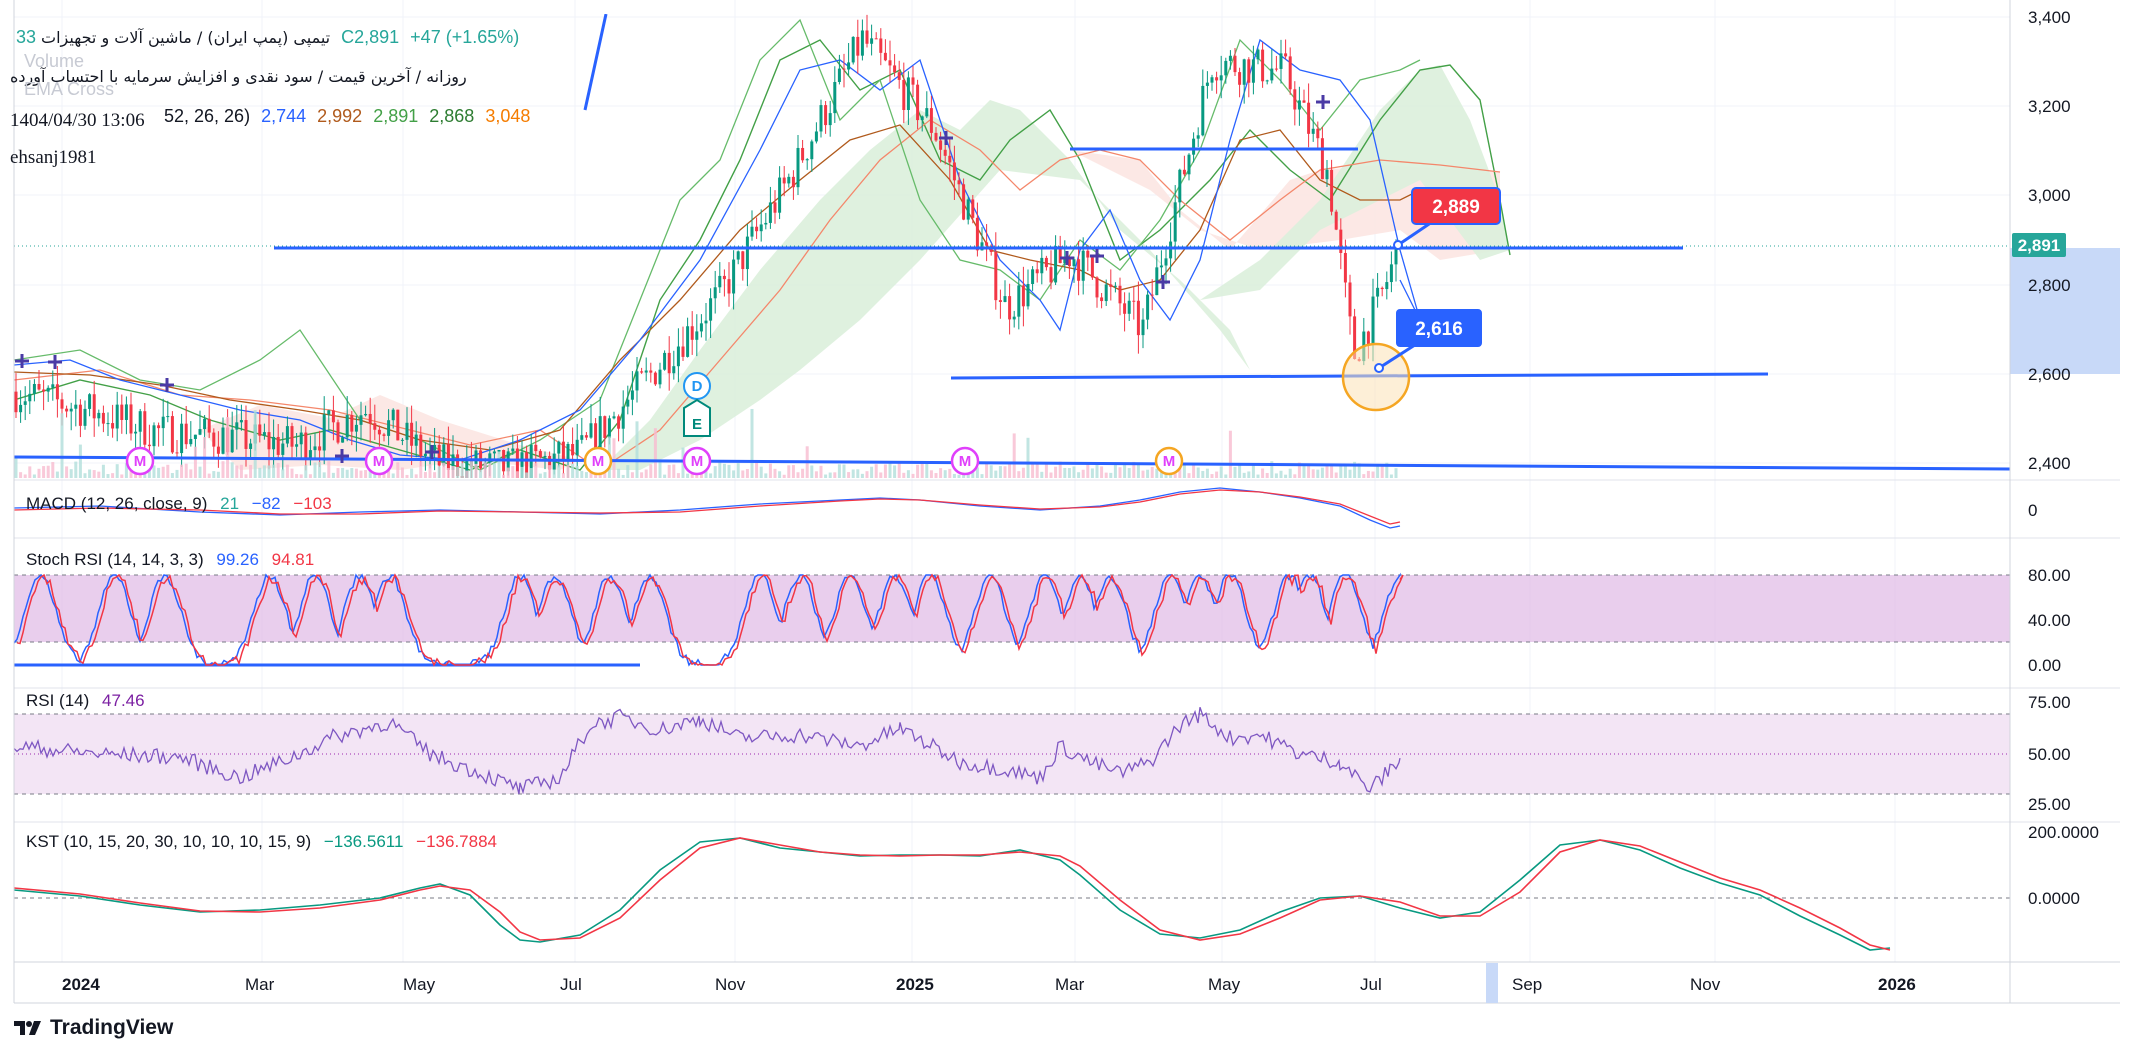 This screenshot has width=2130, height=1055. What do you see at coordinates (1447, 218) in the screenshot?
I see `callout-high: 2,889` at bounding box center [1447, 218].